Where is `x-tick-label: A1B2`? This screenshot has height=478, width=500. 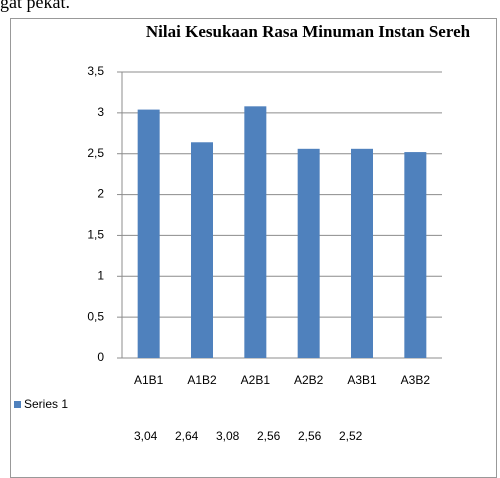 x-tick-label: A1B2 is located at coordinates (202, 380).